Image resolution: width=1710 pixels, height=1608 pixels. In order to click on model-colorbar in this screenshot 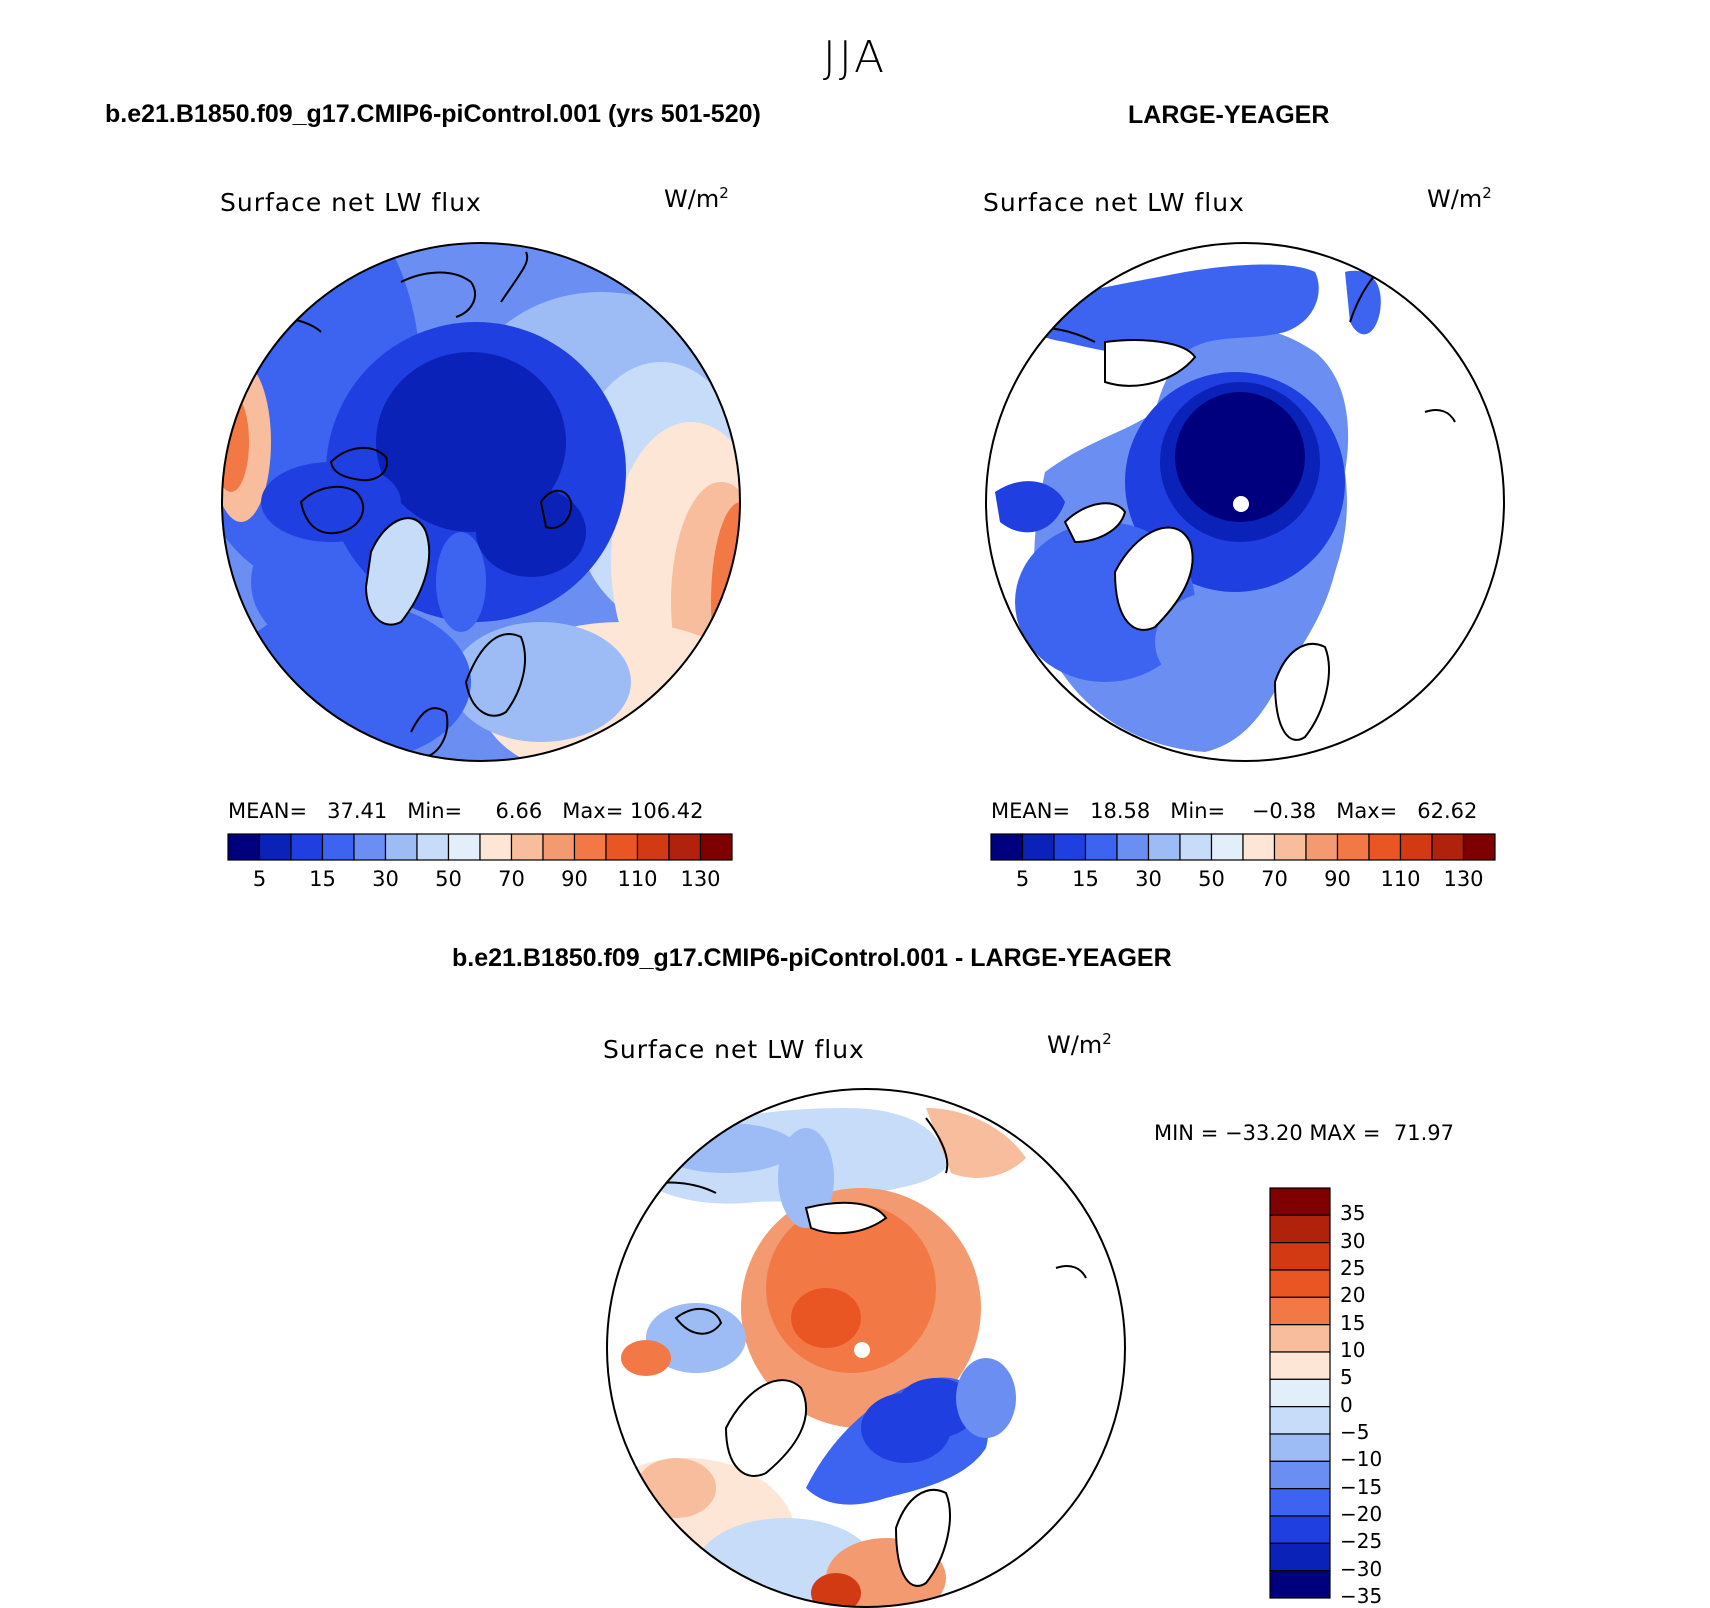, I will do `click(480, 847)`.